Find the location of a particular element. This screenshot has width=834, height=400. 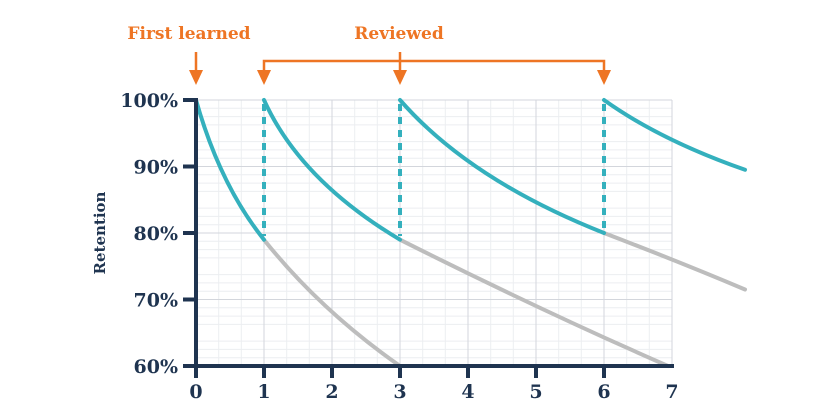

annotations: First learned Reviewed is located at coordinates (369, 54).